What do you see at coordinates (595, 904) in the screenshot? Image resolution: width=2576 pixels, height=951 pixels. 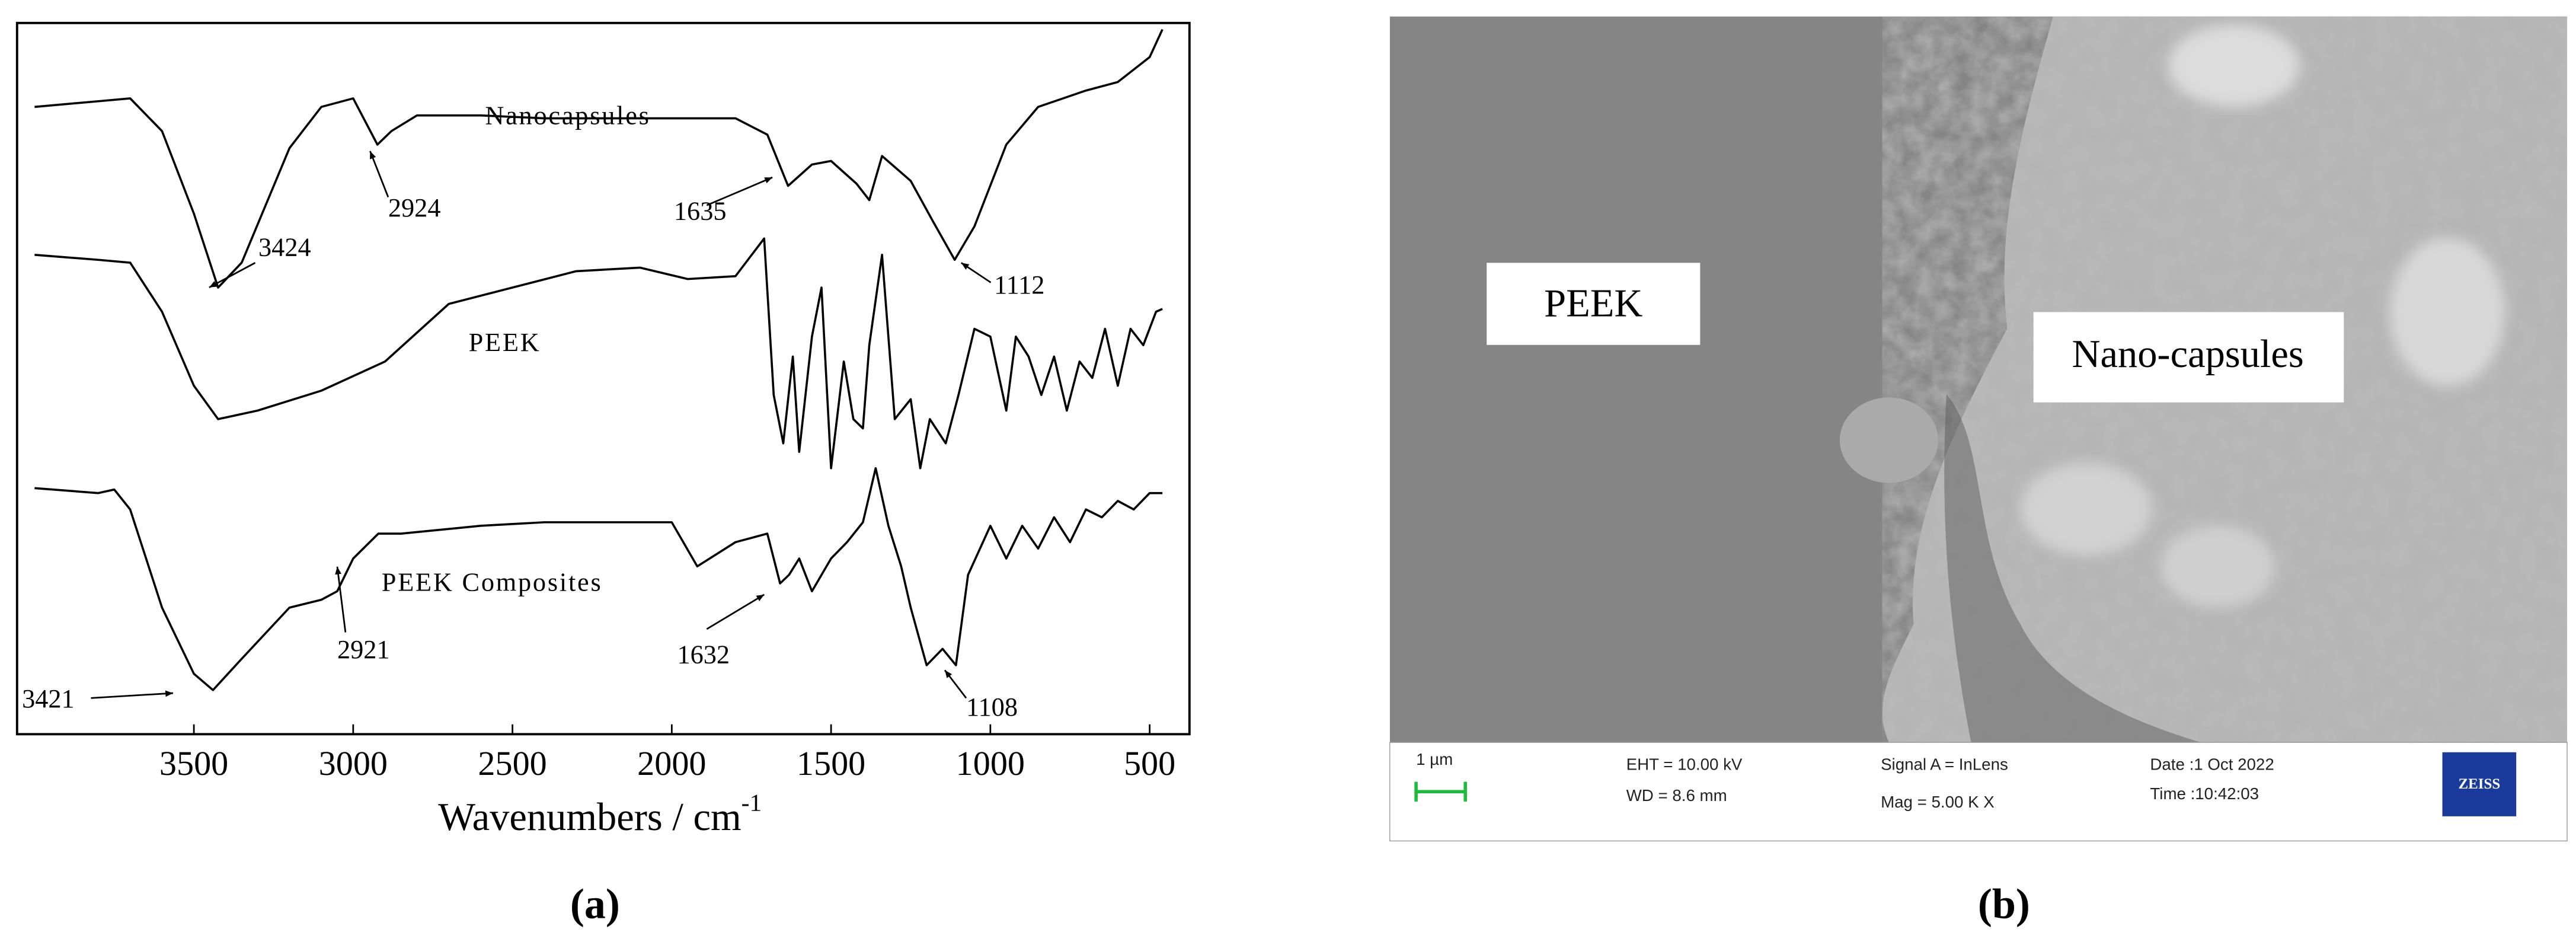 I see `panel-label: (a)` at bounding box center [595, 904].